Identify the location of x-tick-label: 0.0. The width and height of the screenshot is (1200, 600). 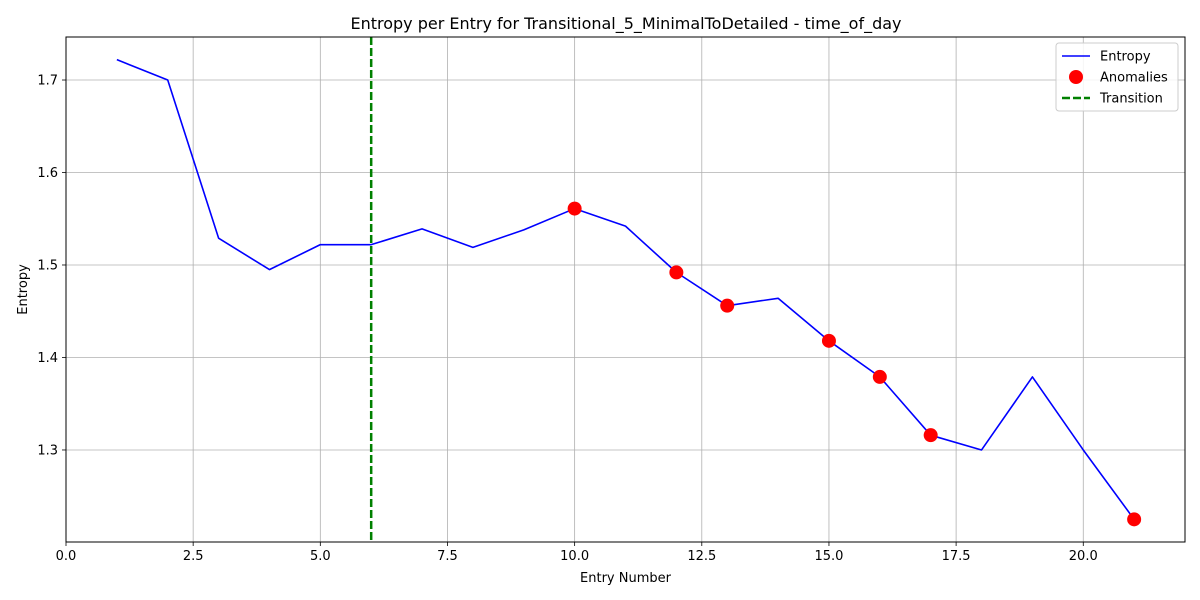
(66, 556).